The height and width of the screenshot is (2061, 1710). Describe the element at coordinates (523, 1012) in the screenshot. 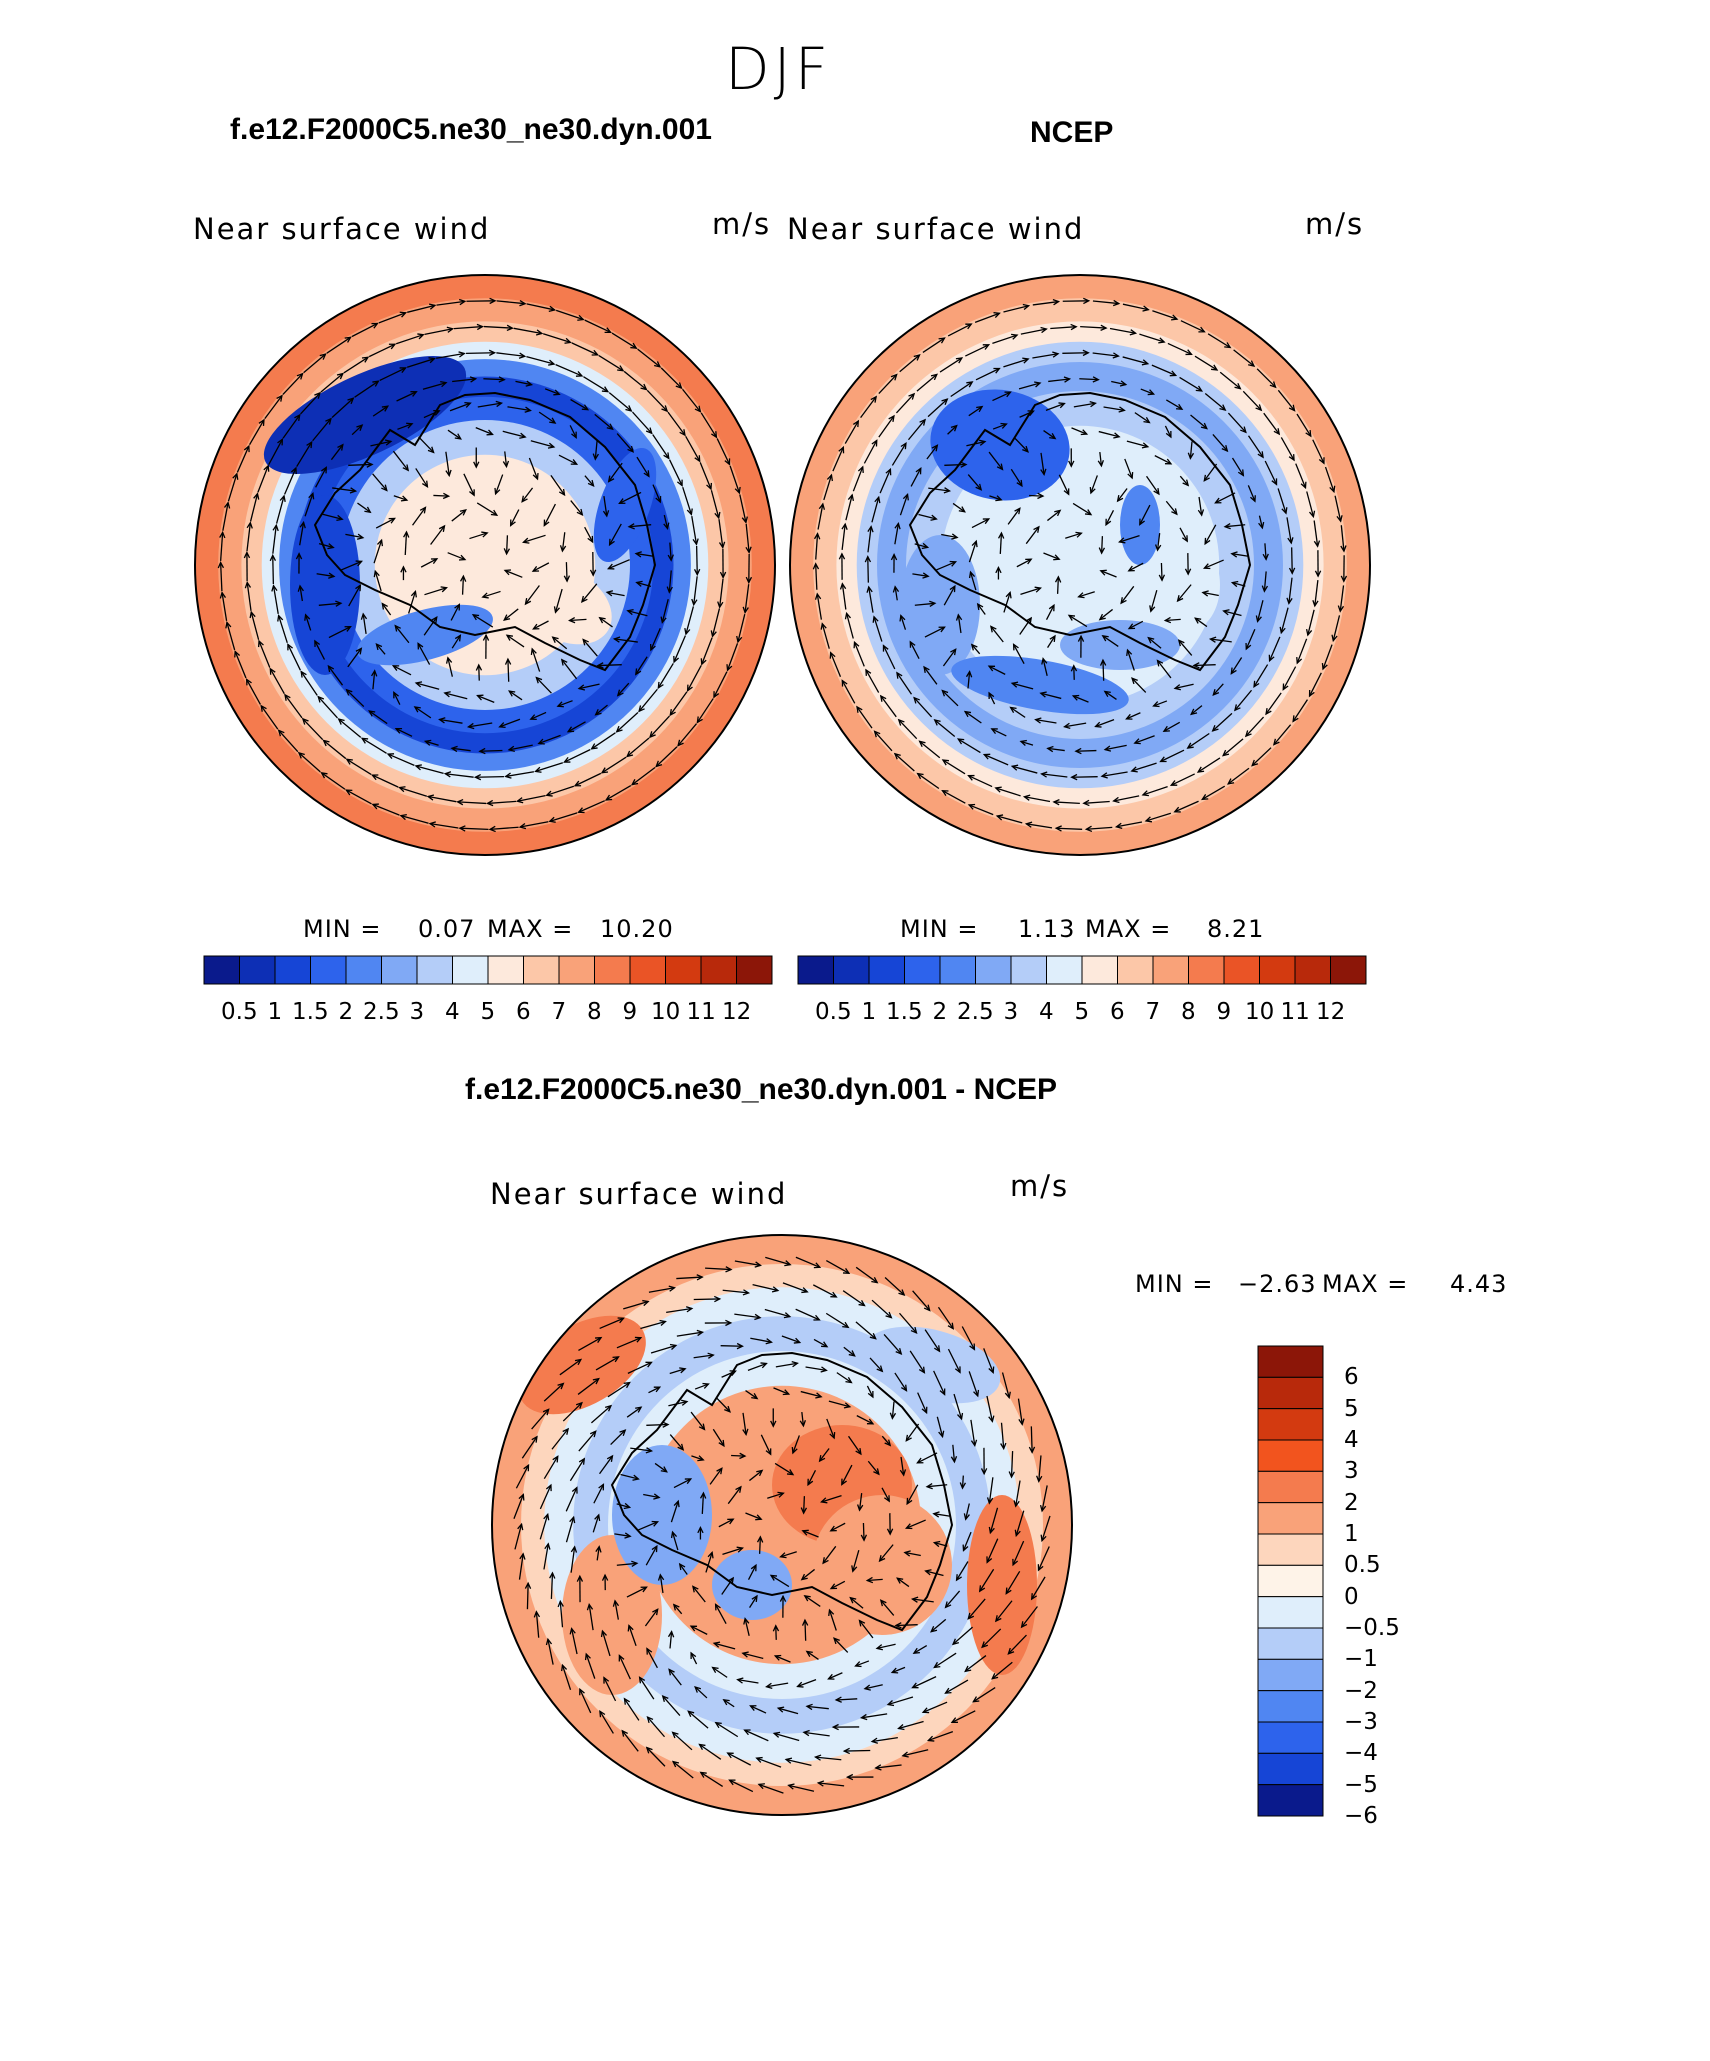

I see `model-colorbar-tick-label: 6` at that location.